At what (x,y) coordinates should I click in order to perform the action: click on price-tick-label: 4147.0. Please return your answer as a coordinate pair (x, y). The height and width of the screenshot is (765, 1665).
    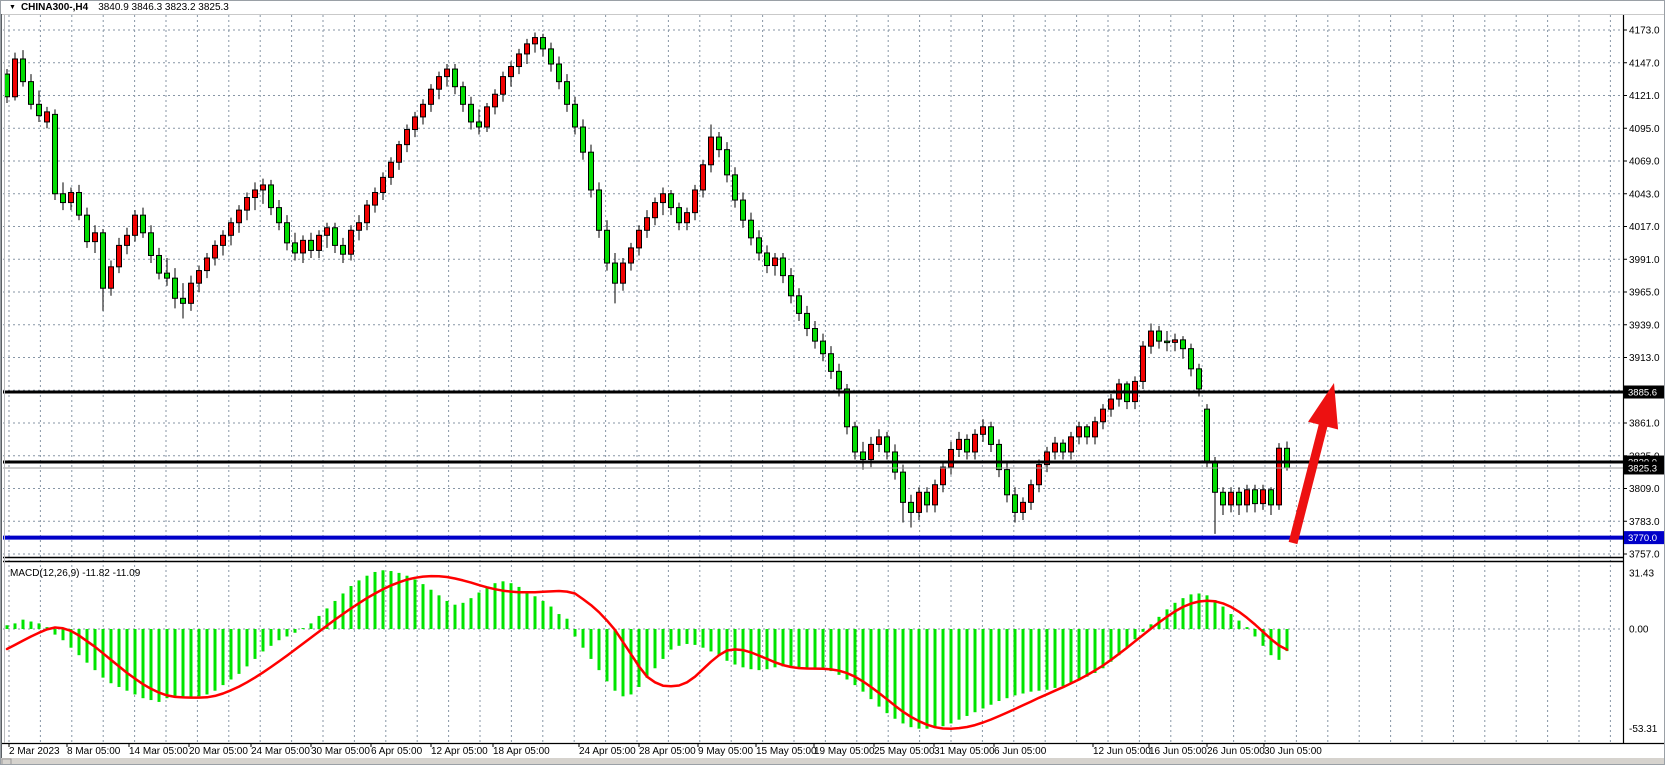
    Looking at the image, I should click on (1644, 63).